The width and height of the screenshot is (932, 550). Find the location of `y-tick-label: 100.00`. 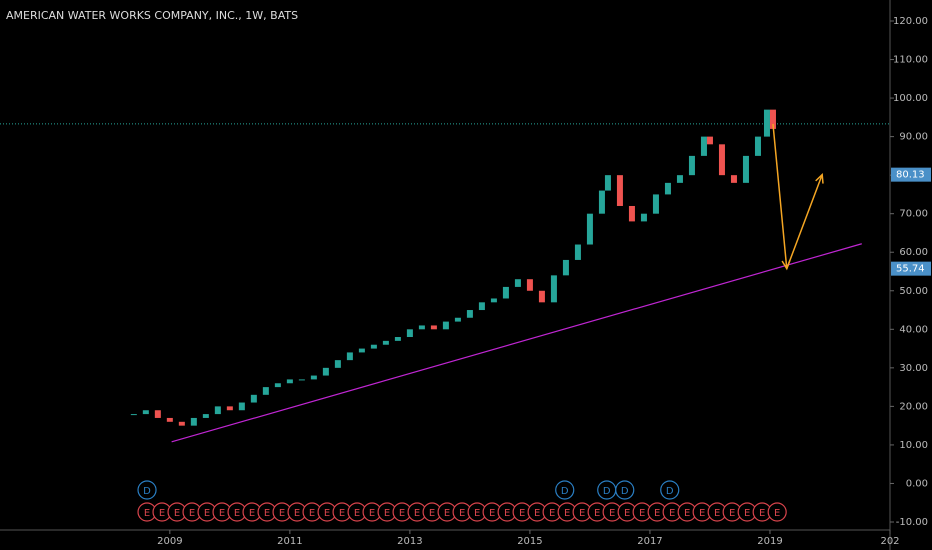

y-tick-label: 100.00 is located at coordinates (910, 98).